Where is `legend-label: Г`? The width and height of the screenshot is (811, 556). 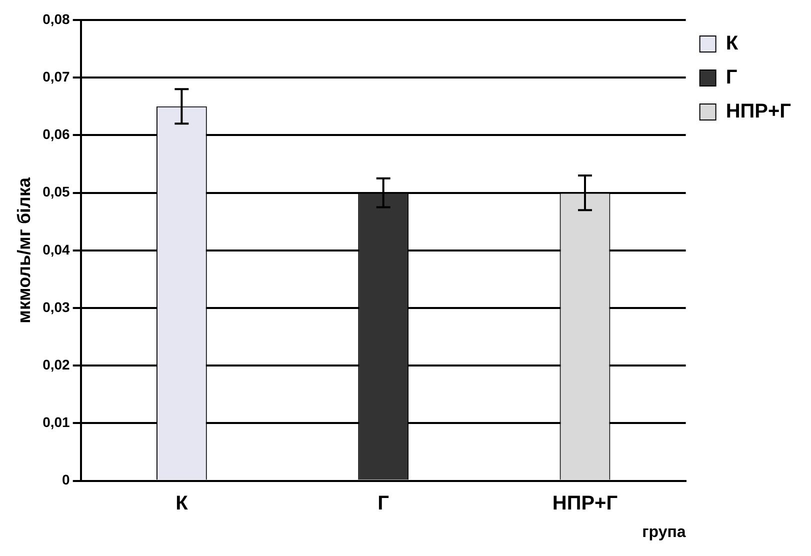
legend-label: Г is located at coordinates (732, 77).